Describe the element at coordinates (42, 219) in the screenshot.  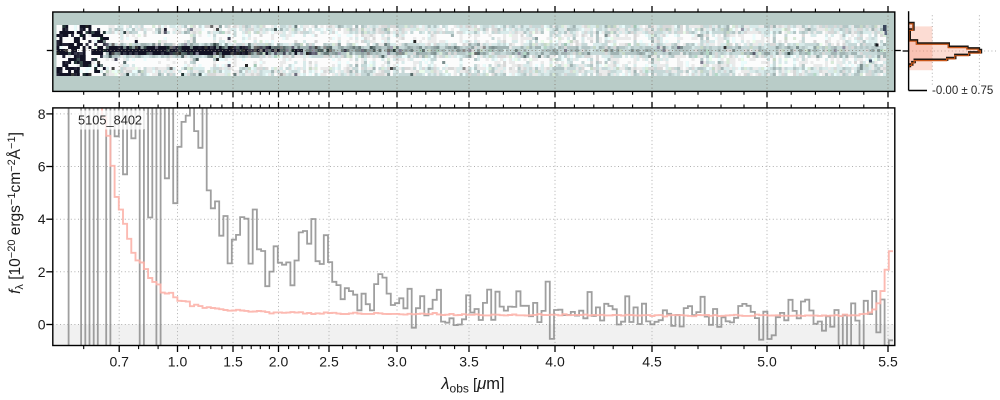
I see `svg-text: 4` at that location.